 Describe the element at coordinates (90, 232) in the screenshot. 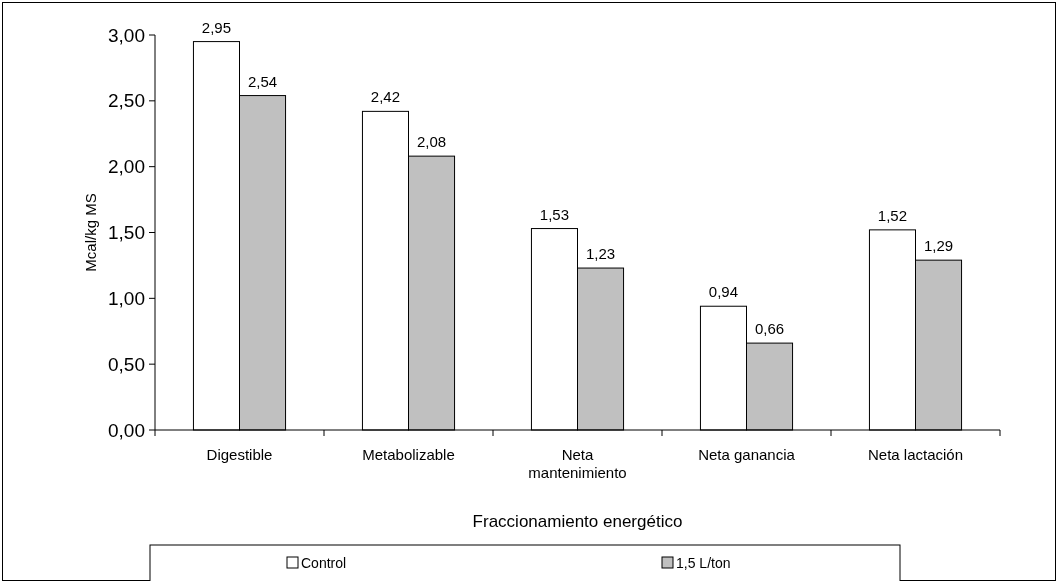

I see `y-axis-title: Mcal/kg MS` at that location.